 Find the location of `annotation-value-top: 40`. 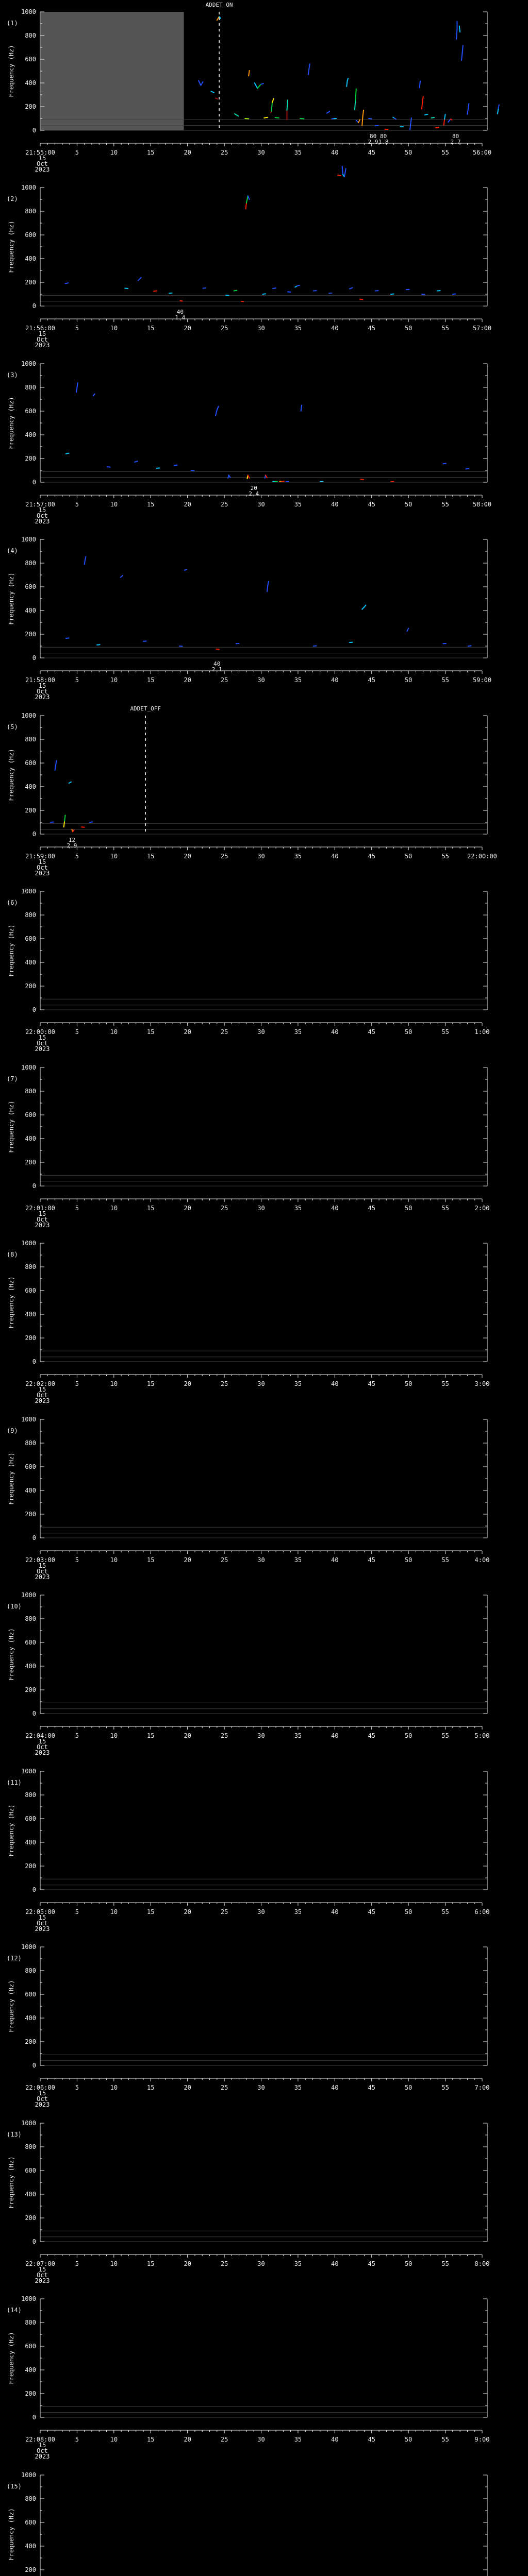

annotation-value-top: 40 is located at coordinates (216, 663).